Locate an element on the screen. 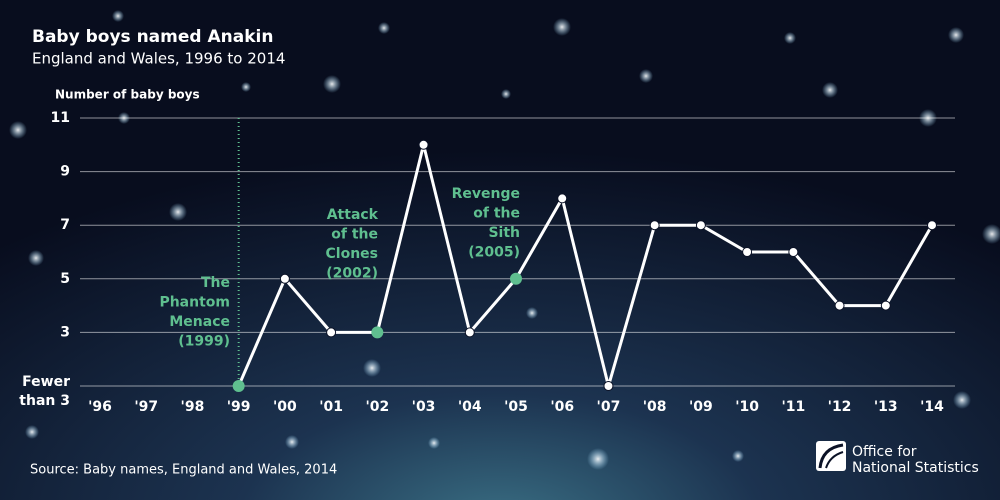 This screenshot has height=500, width=1000. x-tick-label: '06 is located at coordinates (562, 407).